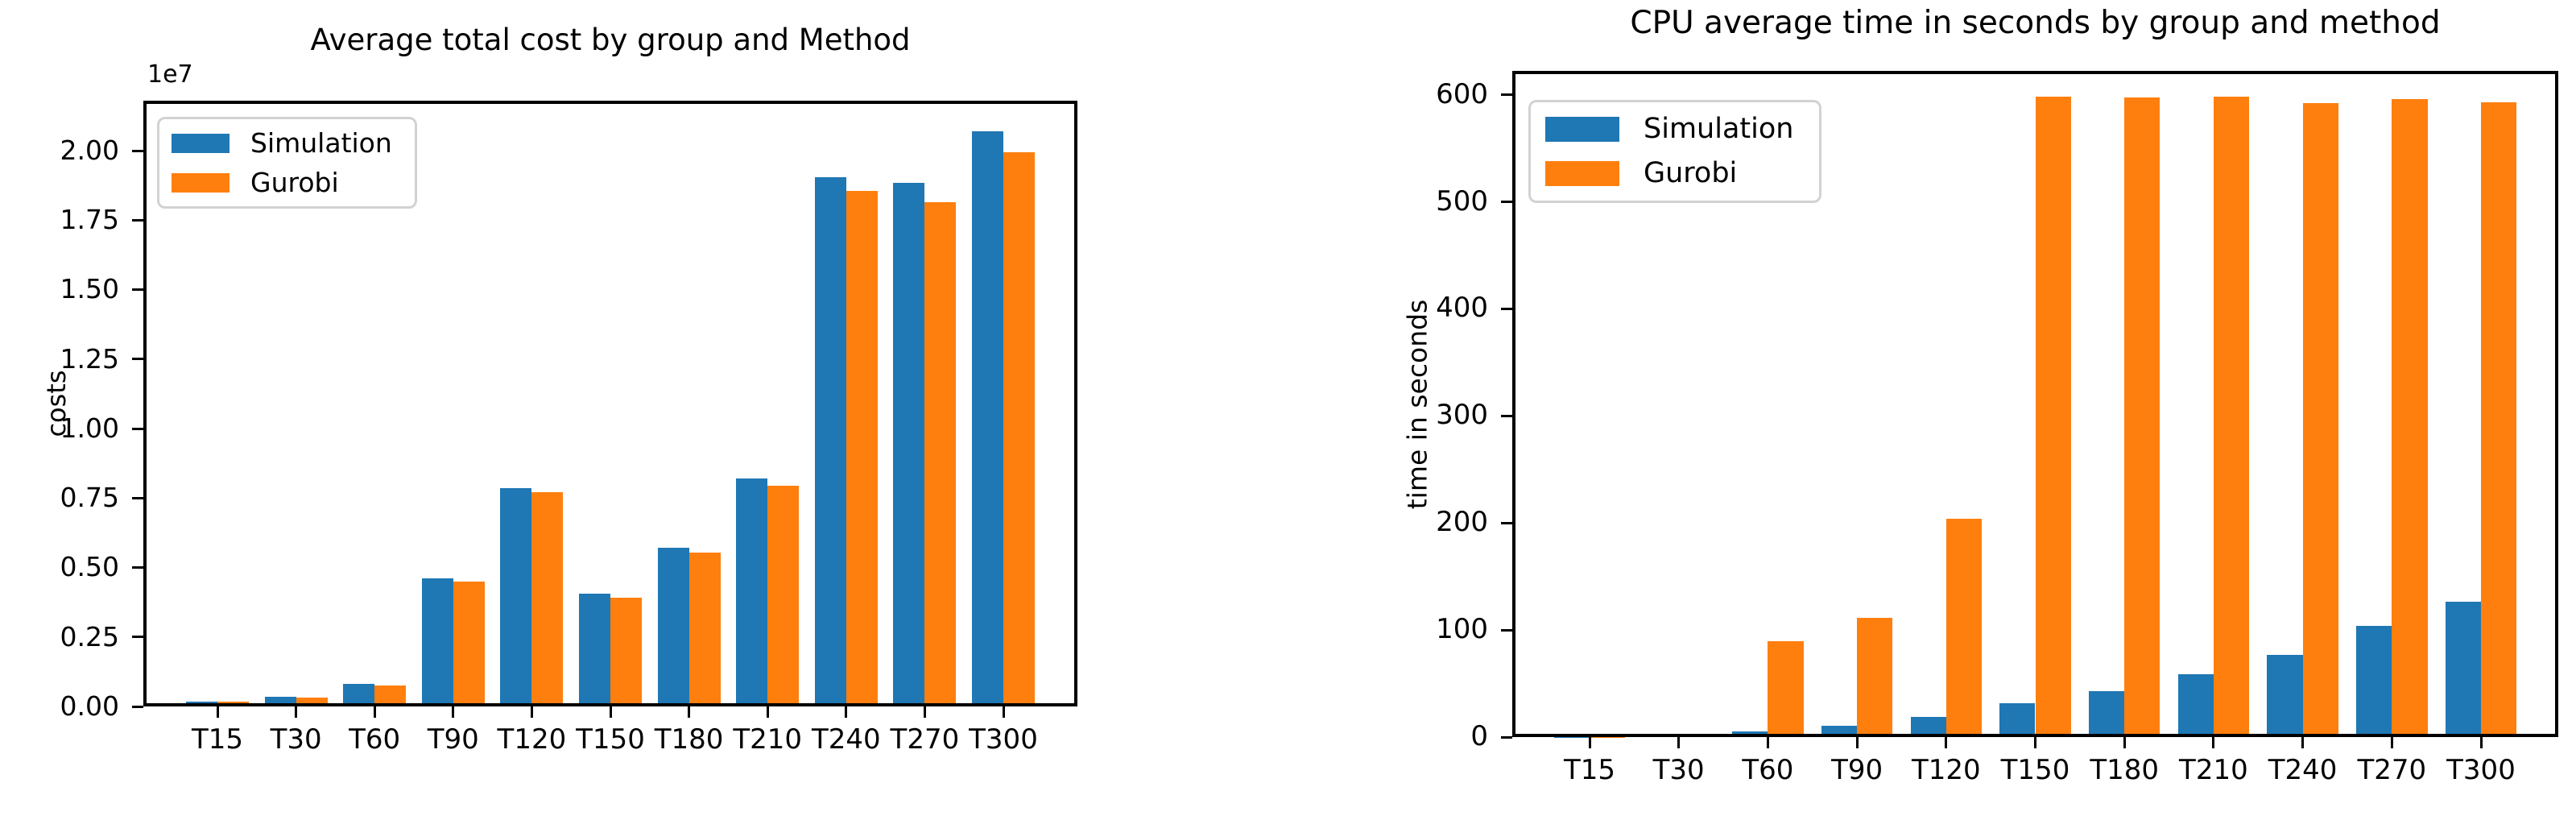  What do you see at coordinates (453, 739) in the screenshot?
I see `x-tick-label: T90` at bounding box center [453, 739].